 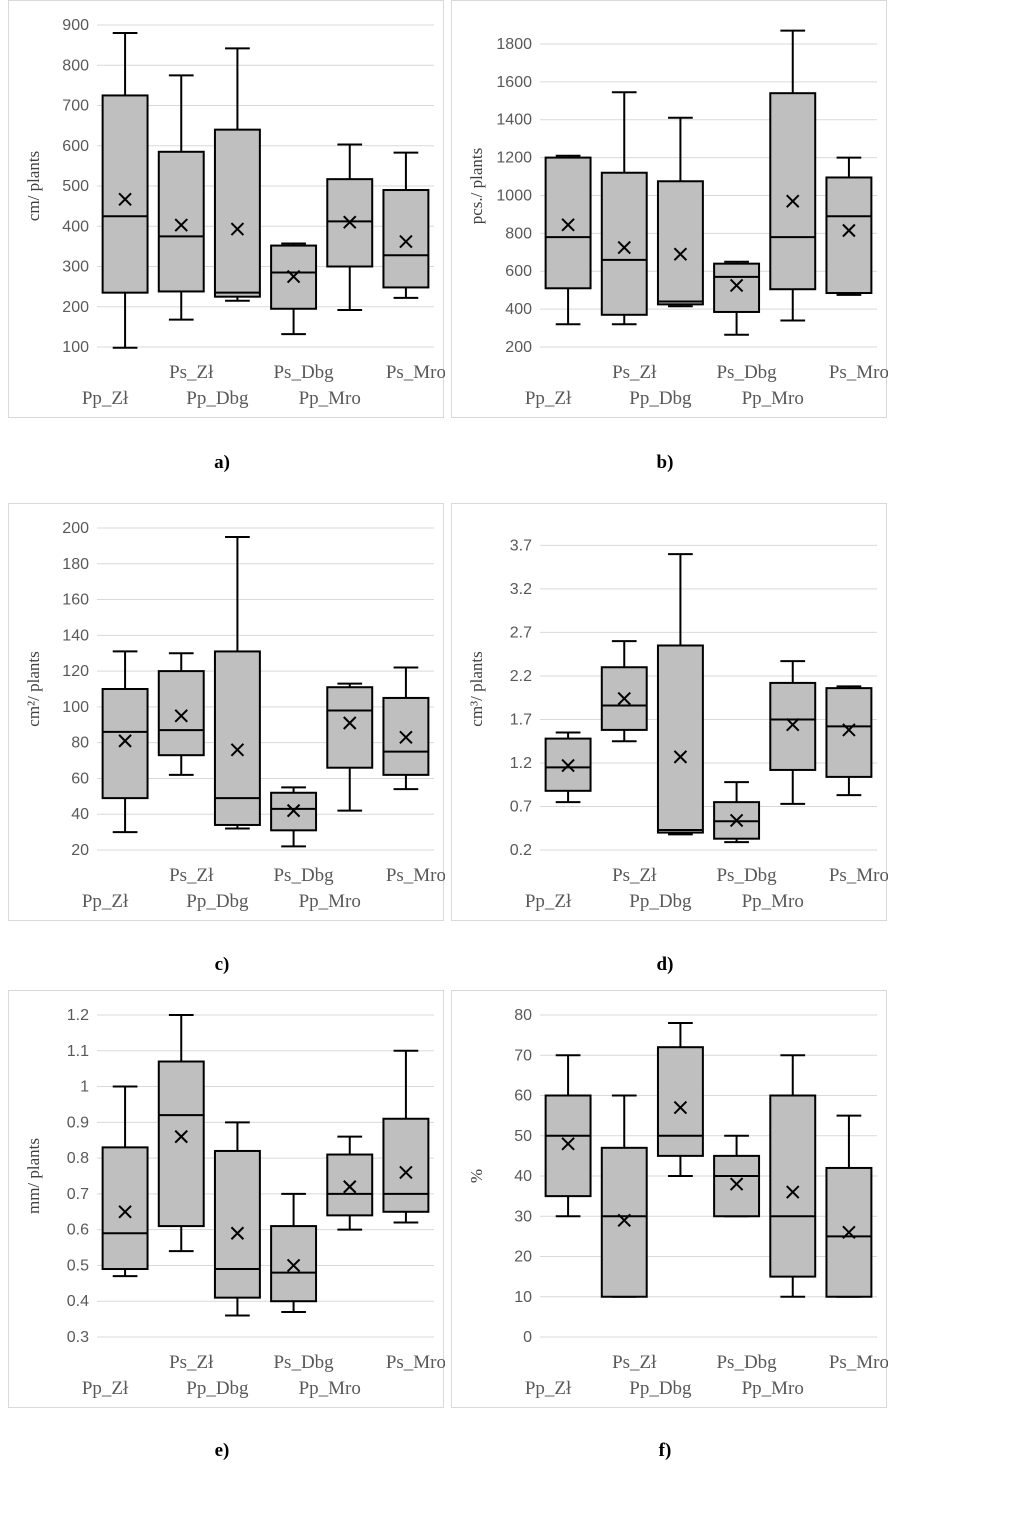 What do you see at coordinates (521, 589) in the screenshot?
I see `y-tick-label: 3.2` at bounding box center [521, 589].